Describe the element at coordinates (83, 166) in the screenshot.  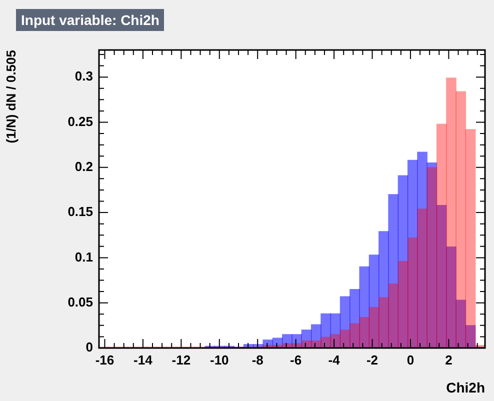
I see `y-tick-label: 0.2` at that location.